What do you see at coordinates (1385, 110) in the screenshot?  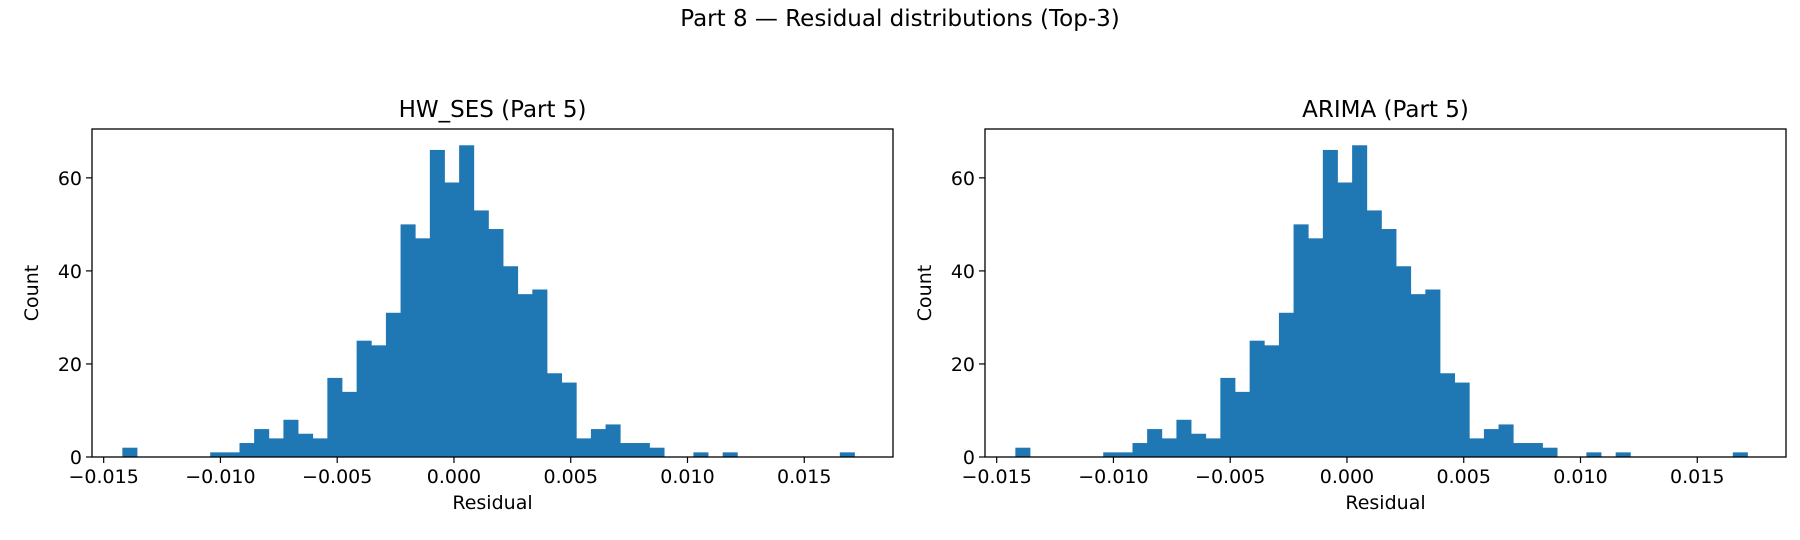 I see `chart-title: ARIMA (Part 5)` at bounding box center [1385, 110].